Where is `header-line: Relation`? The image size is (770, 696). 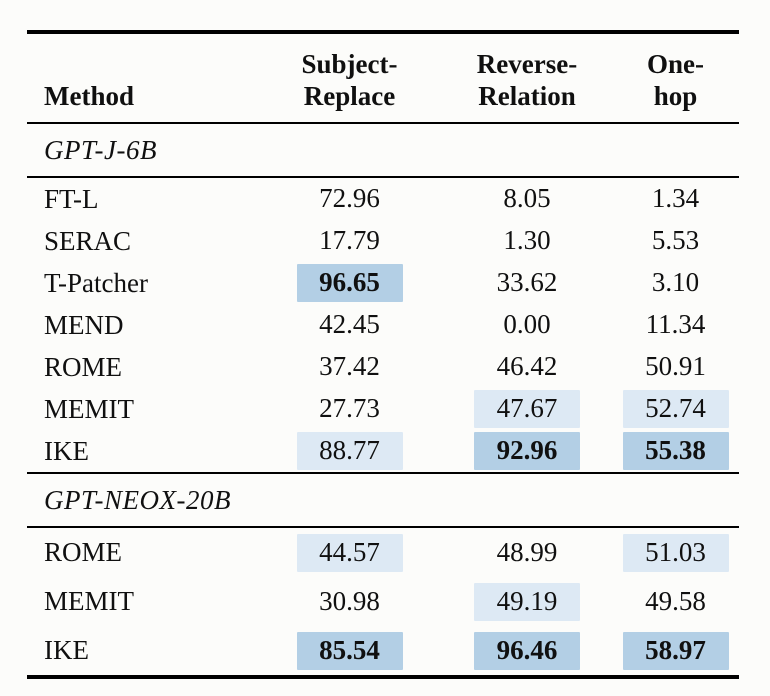
header-line: Relation is located at coordinates (527, 96).